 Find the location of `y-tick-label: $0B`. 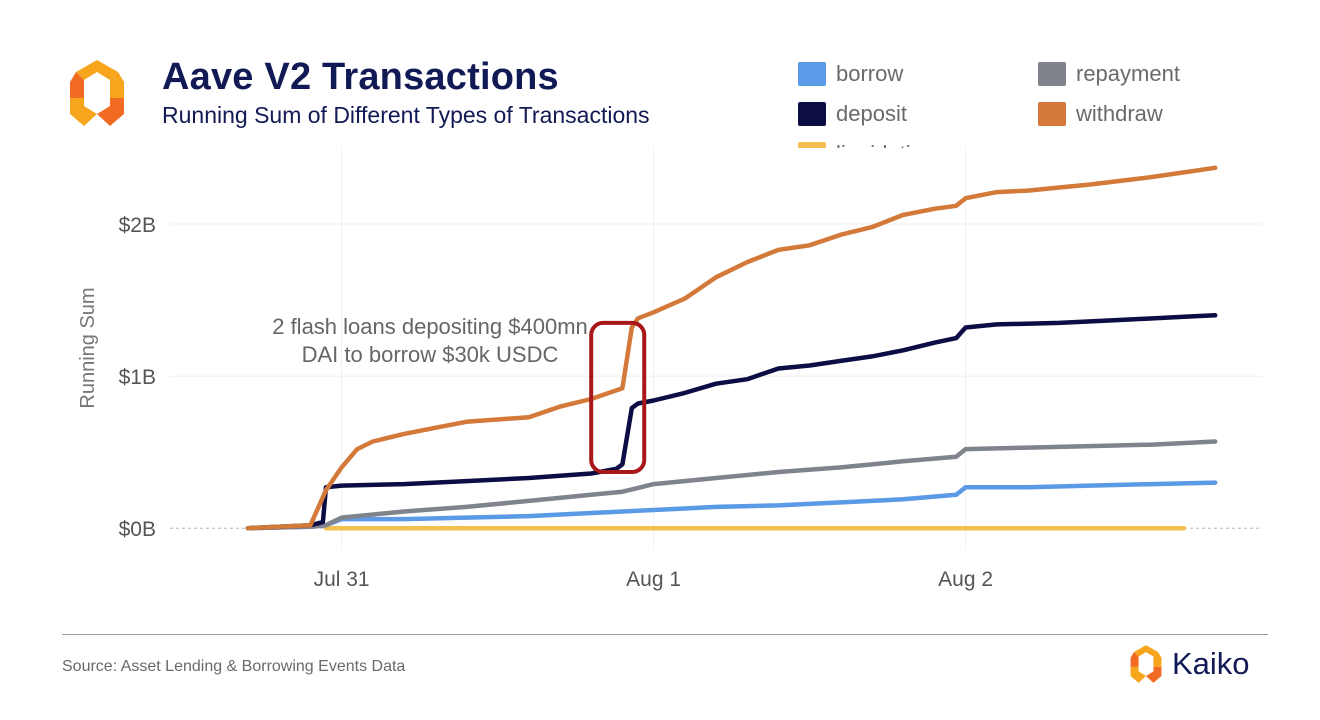

y-tick-label: $0B is located at coordinates (137, 529).